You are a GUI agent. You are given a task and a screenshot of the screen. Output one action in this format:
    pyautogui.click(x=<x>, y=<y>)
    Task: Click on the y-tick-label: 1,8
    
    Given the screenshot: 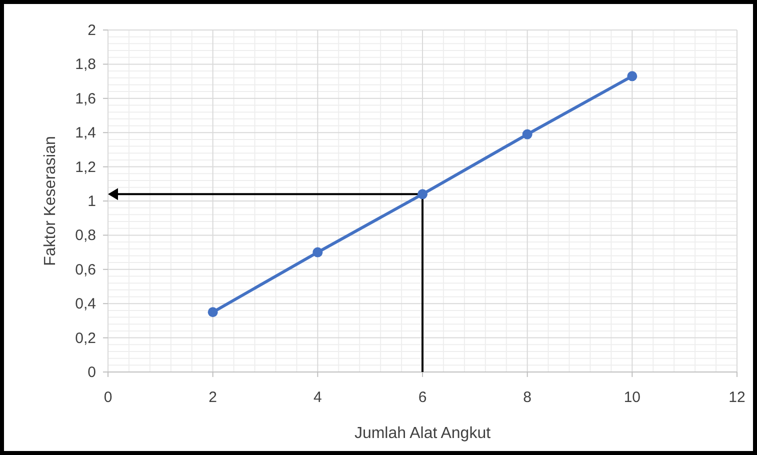 What is the action you would take?
    pyautogui.click(x=85, y=65)
    